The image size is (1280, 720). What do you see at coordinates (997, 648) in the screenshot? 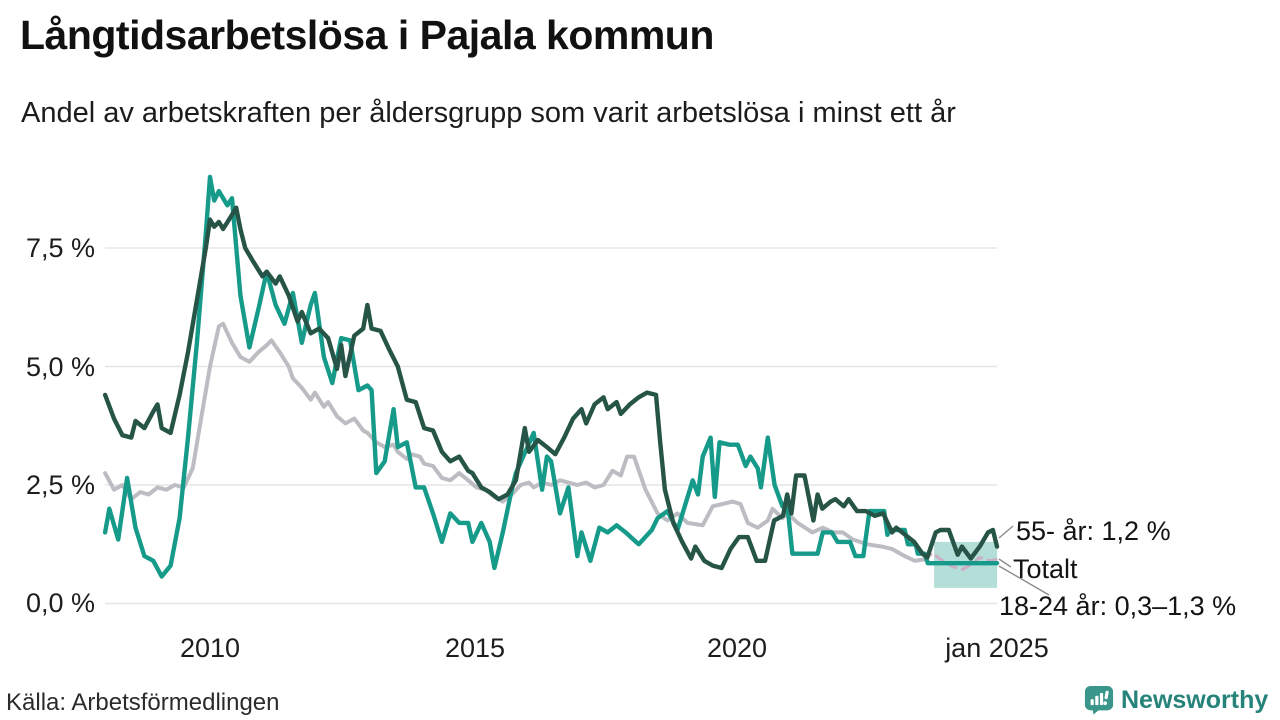
I see `x-tick-jan-2025: jan 2025` at bounding box center [997, 648].